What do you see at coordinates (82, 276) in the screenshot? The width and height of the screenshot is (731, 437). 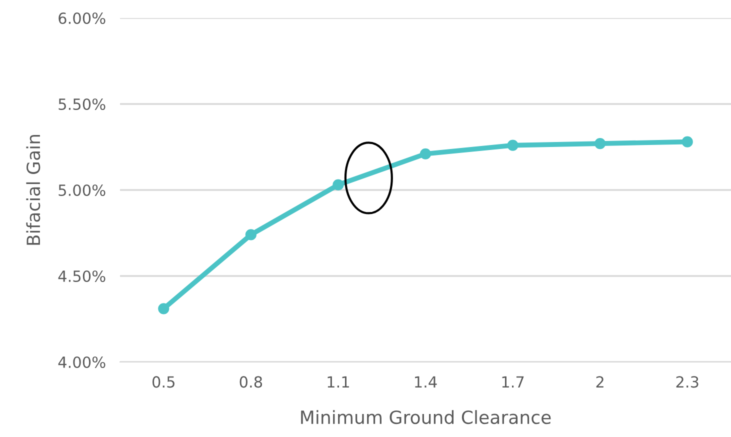 I see `y-tick-label: 4.50%` at bounding box center [82, 276].